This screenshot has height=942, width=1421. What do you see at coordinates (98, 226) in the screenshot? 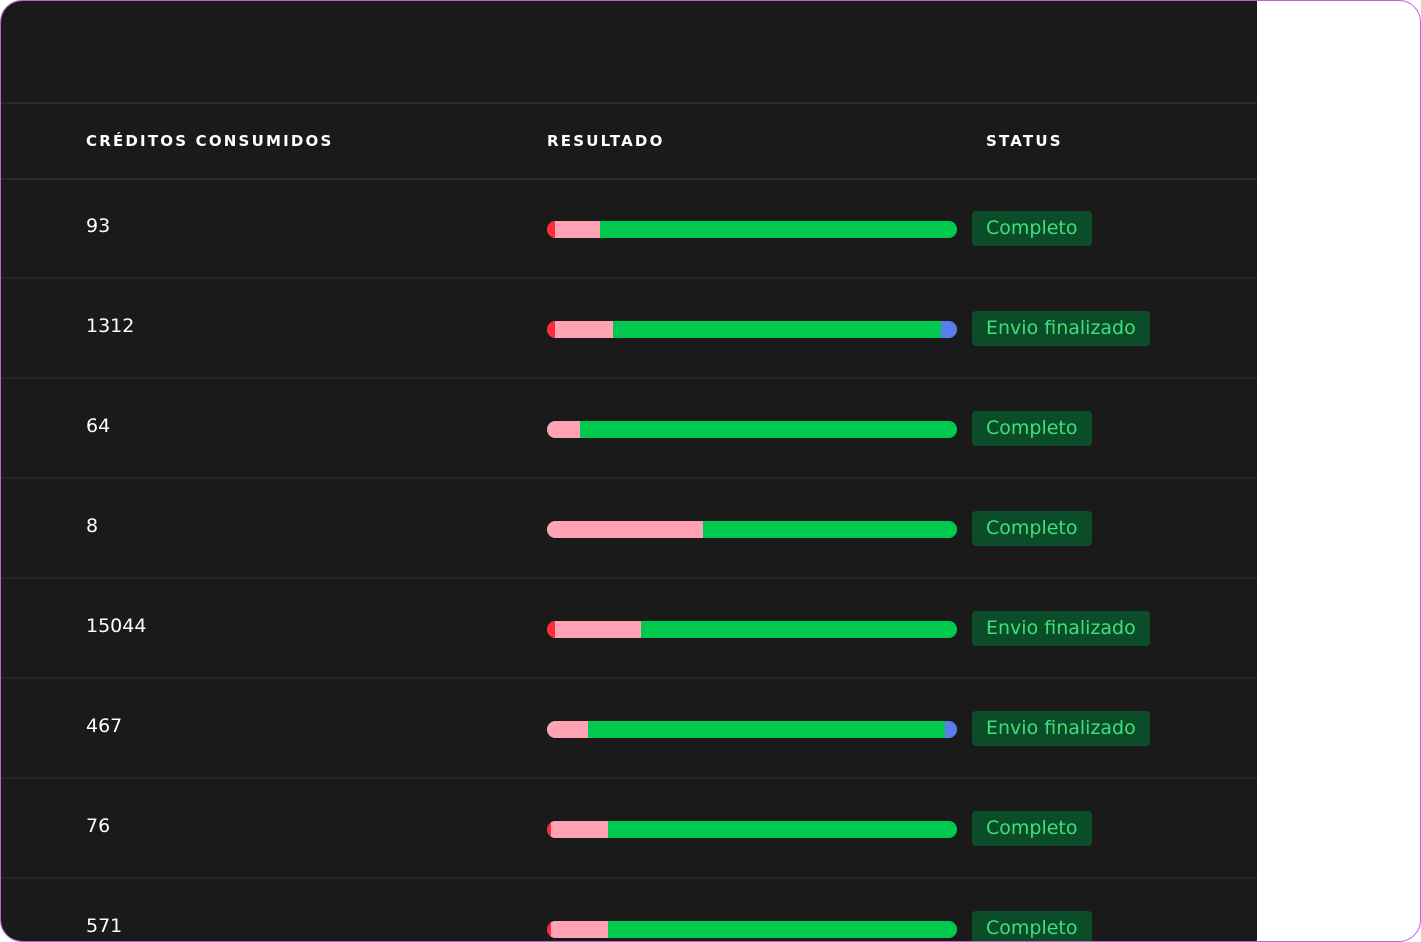
I see `credits-value: 93` at bounding box center [98, 226].